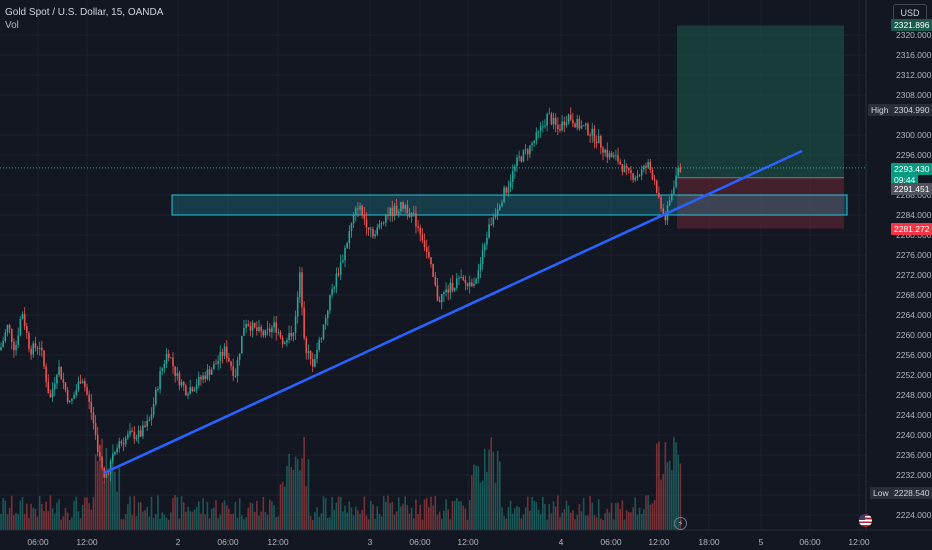 The image size is (932, 550). I want to click on us-flag-icon, so click(865, 520).